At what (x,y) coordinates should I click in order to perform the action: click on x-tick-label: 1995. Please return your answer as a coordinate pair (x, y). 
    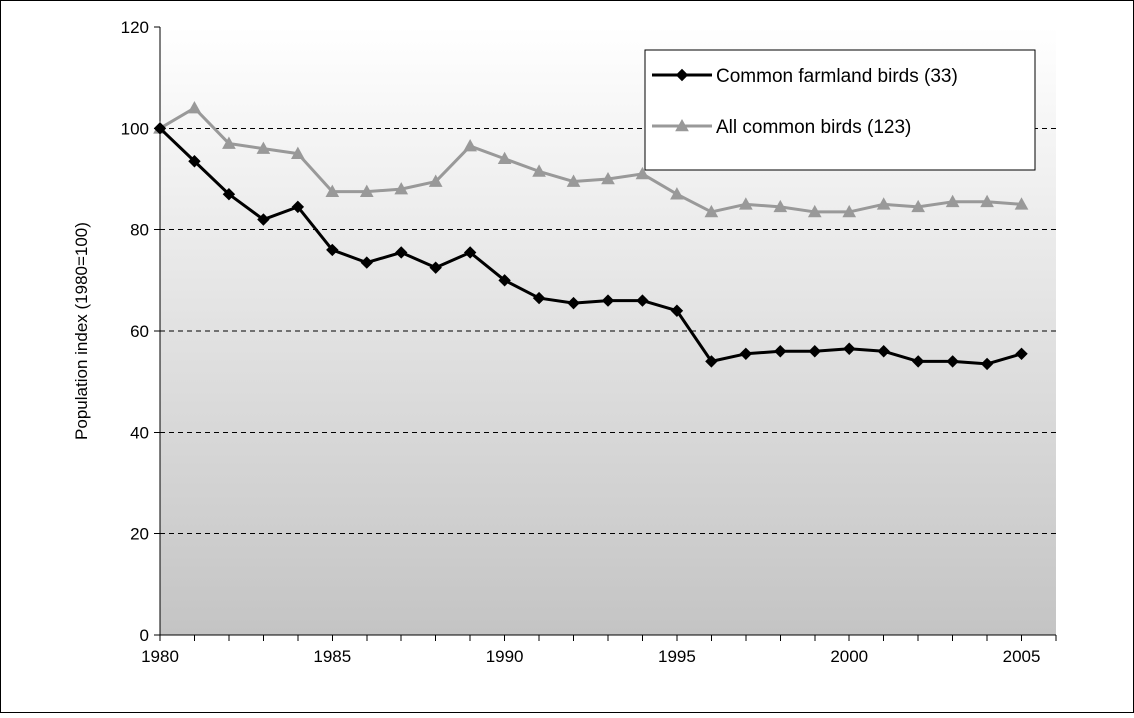
    Looking at the image, I should click on (677, 656).